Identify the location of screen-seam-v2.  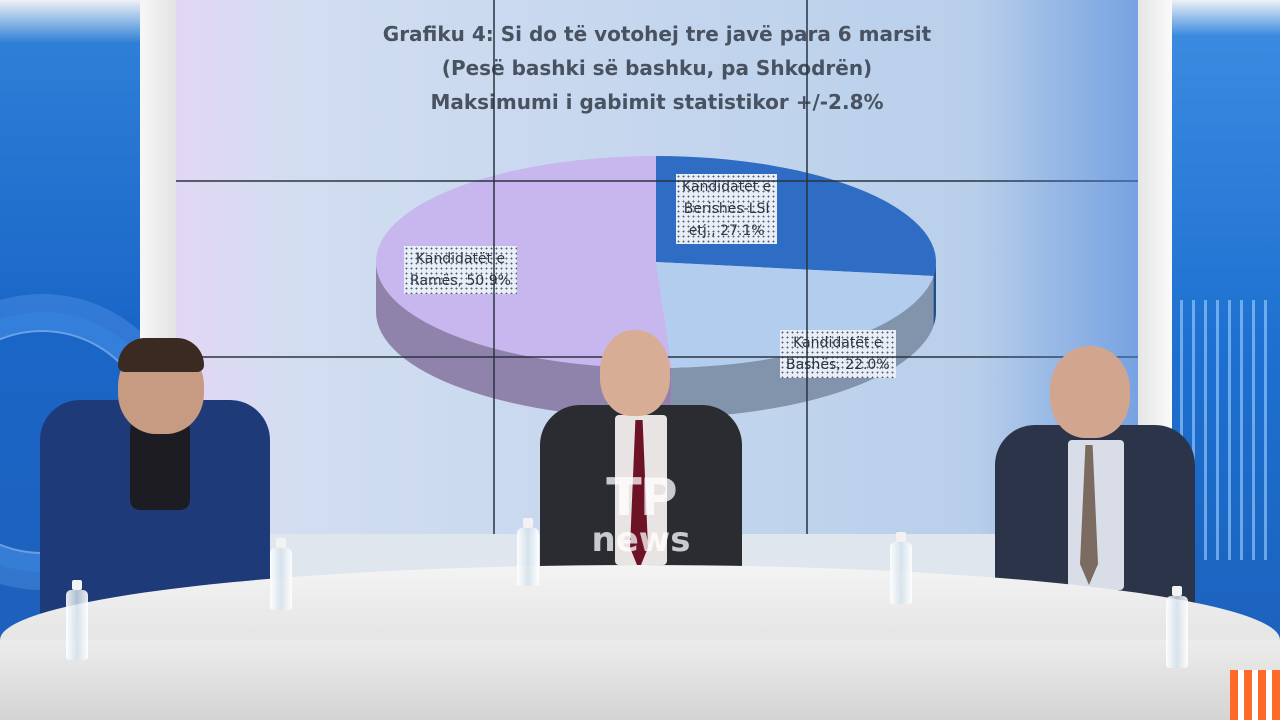
(807, 267).